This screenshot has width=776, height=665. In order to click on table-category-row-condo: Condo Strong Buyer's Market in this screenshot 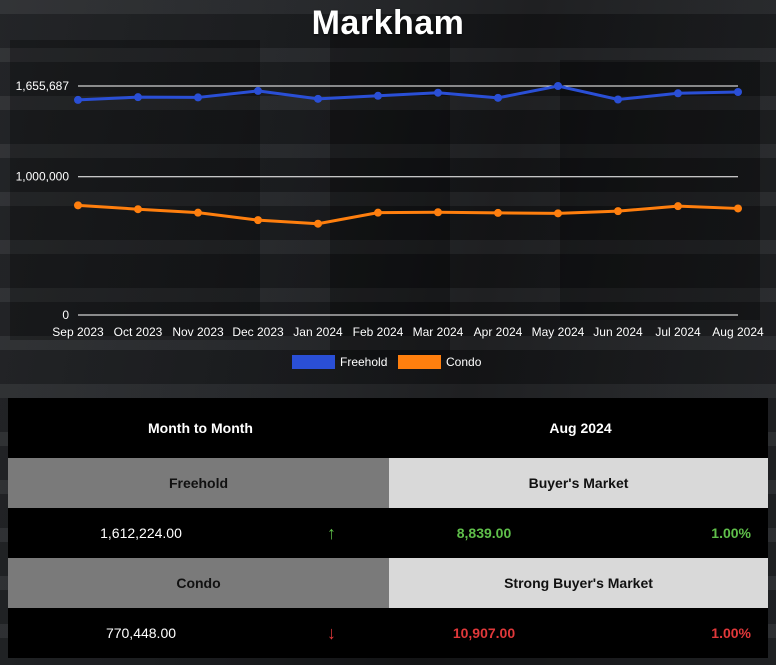, I will do `click(388, 583)`.